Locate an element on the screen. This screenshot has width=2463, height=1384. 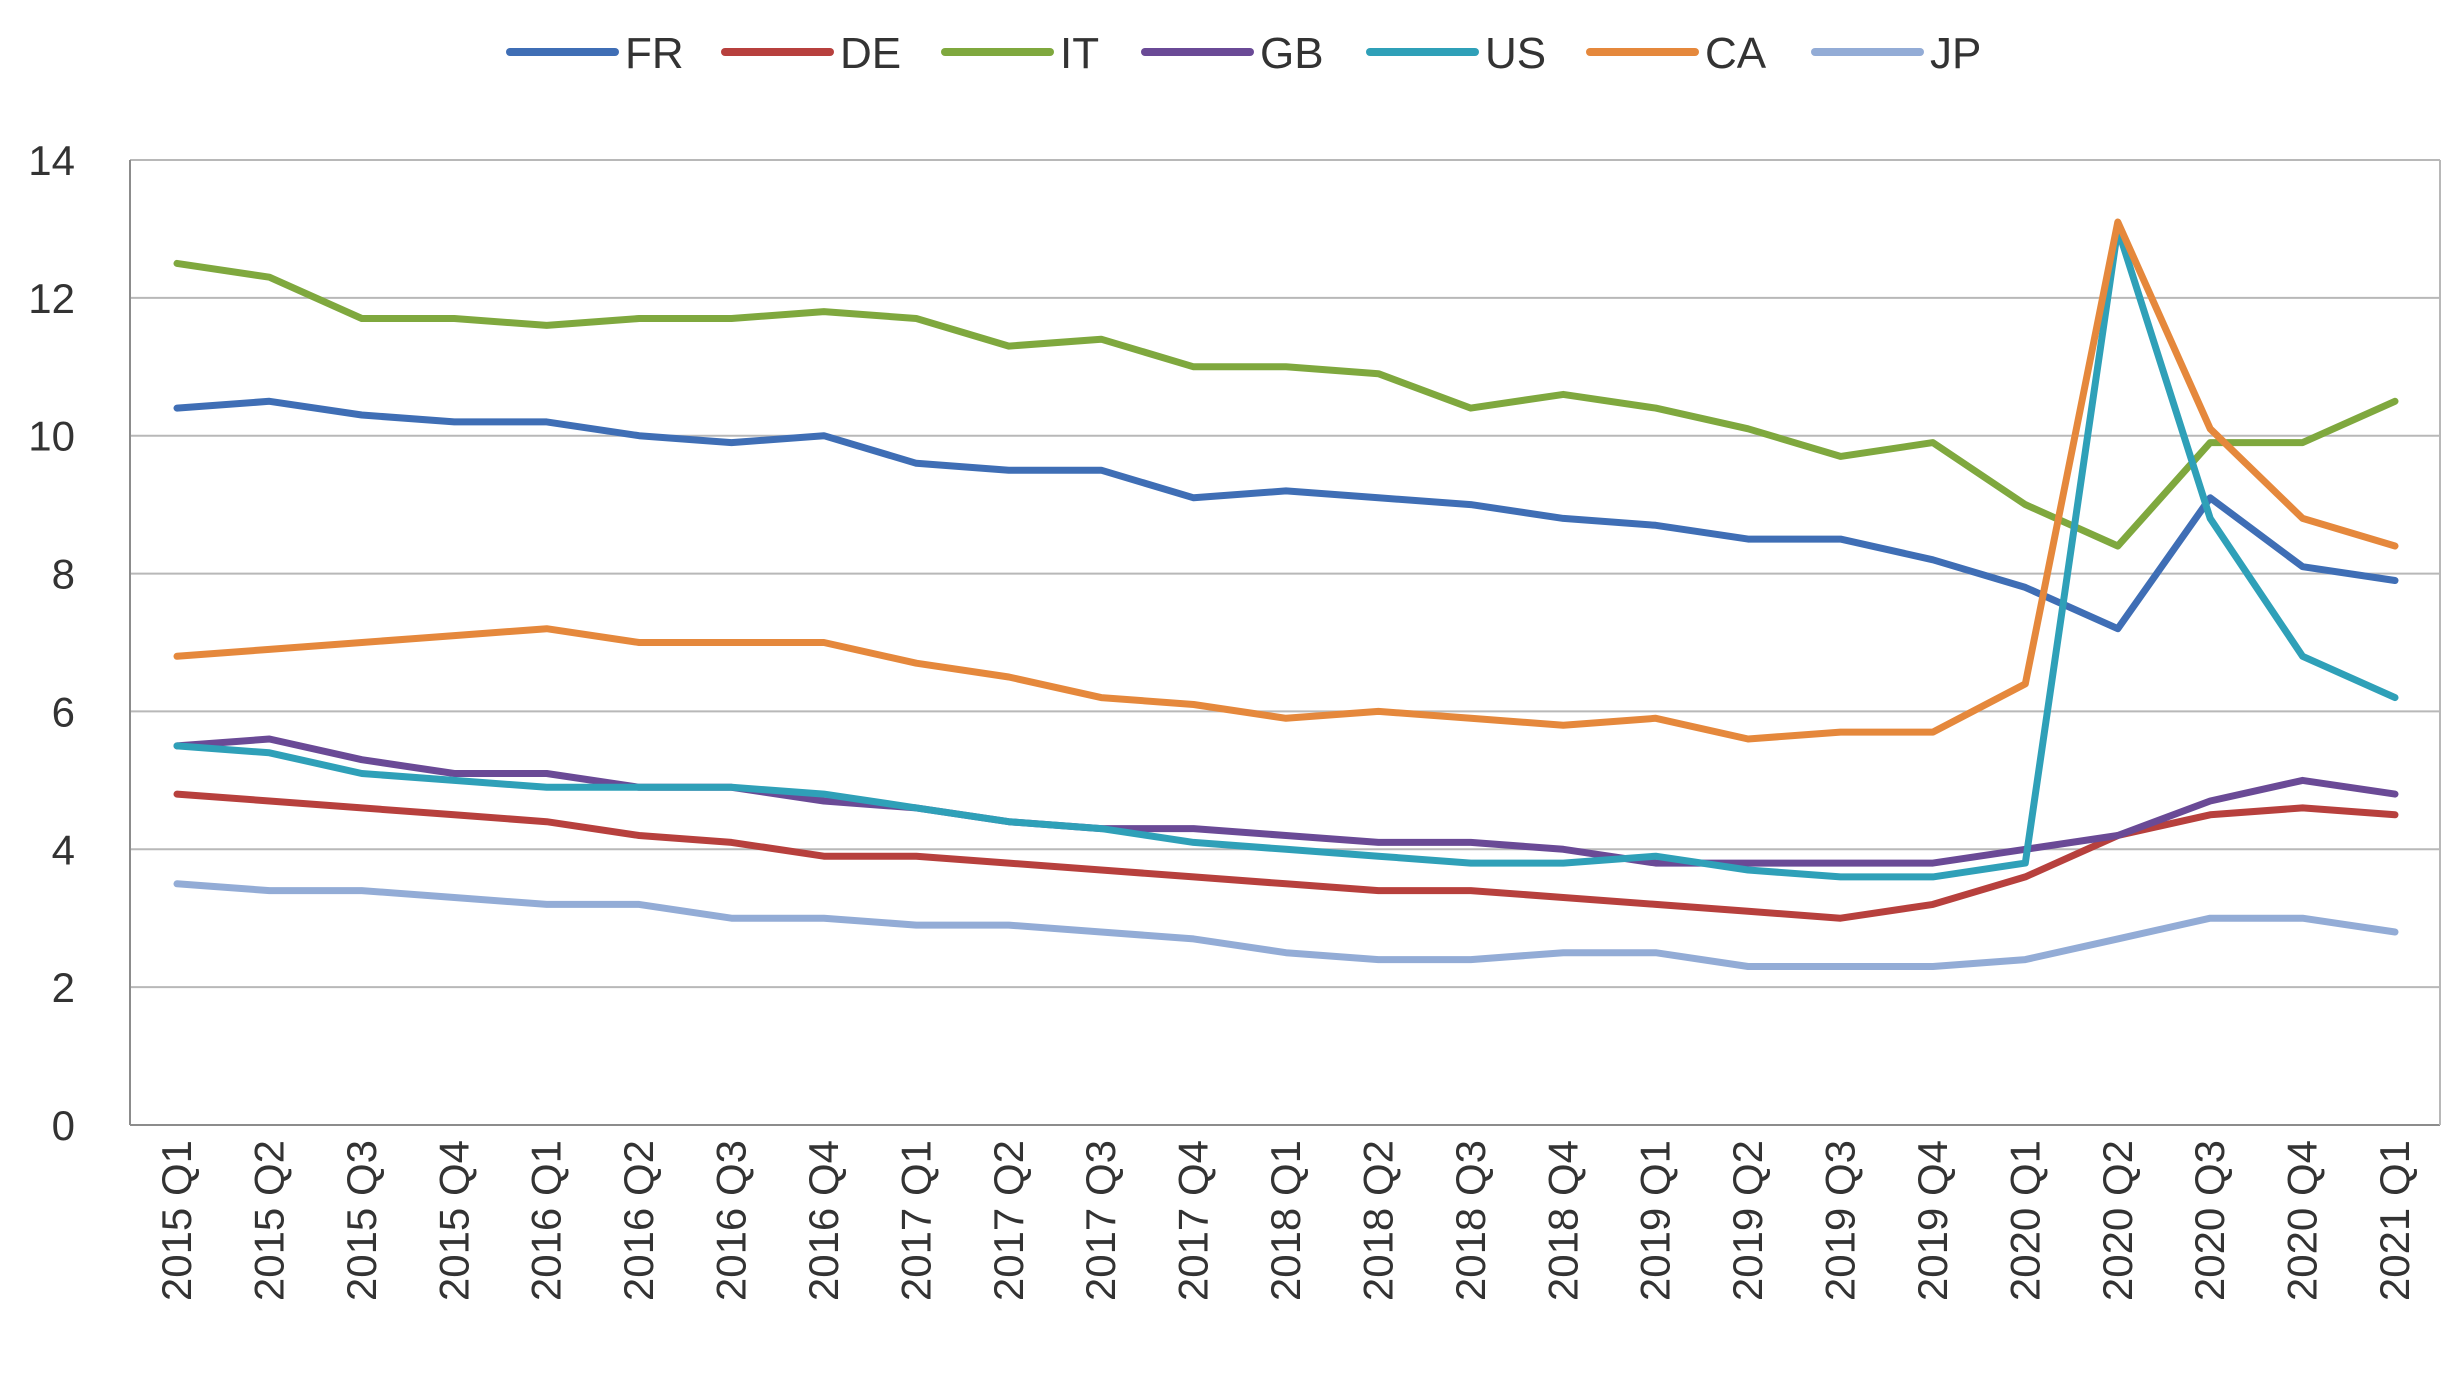
y-tick-label: 4 is located at coordinates (63, 849).